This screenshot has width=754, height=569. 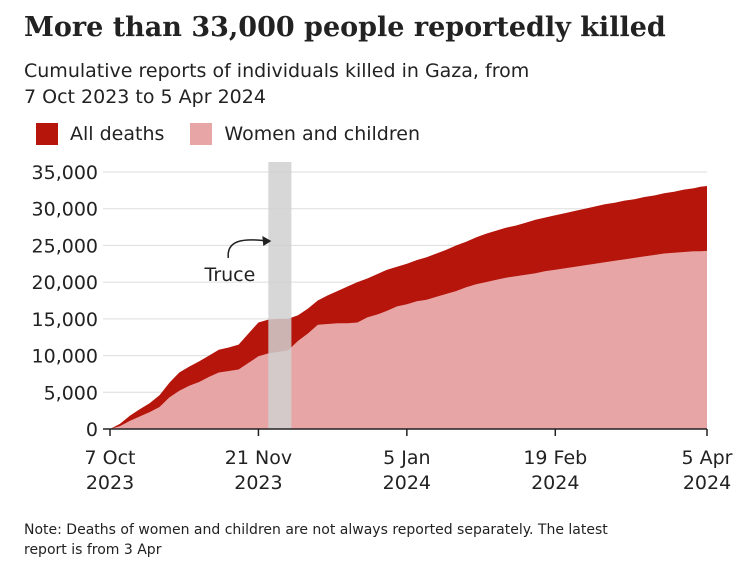 What do you see at coordinates (201, 134) in the screenshot?
I see `legend-swatch-women-children` at bounding box center [201, 134].